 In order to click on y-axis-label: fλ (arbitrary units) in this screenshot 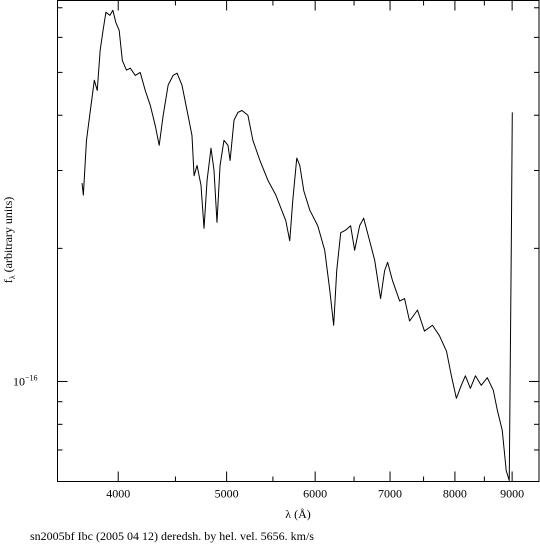, I will do `click(9, 240)`.